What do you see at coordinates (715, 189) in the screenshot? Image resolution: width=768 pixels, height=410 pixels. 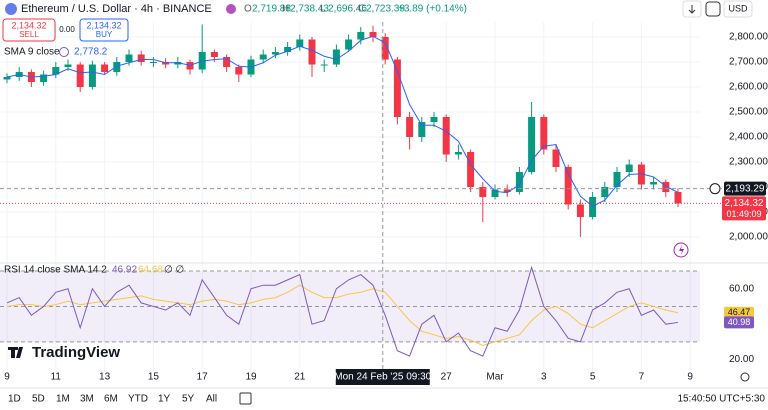 I see `crosshair-icon` at bounding box center [715, 189].